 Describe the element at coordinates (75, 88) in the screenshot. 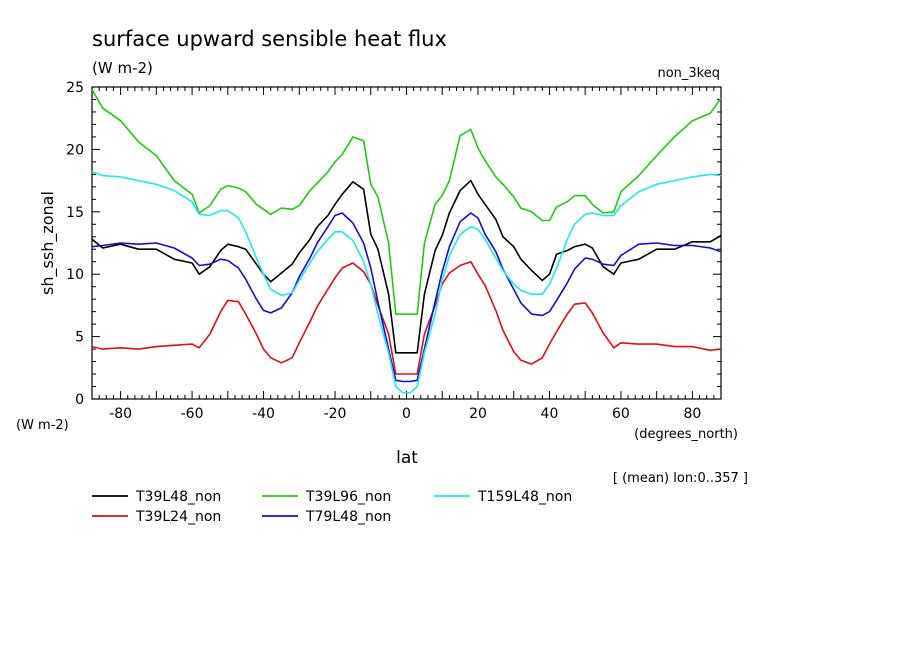

I see `y-tick-label: 25` at that location.